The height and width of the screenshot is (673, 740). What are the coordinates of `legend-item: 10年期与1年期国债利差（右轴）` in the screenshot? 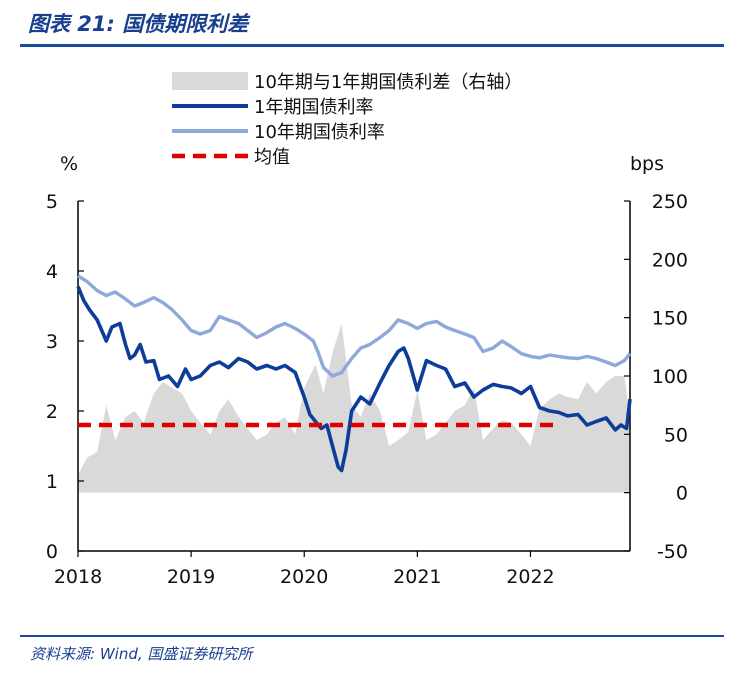 It's located at (347, 82).